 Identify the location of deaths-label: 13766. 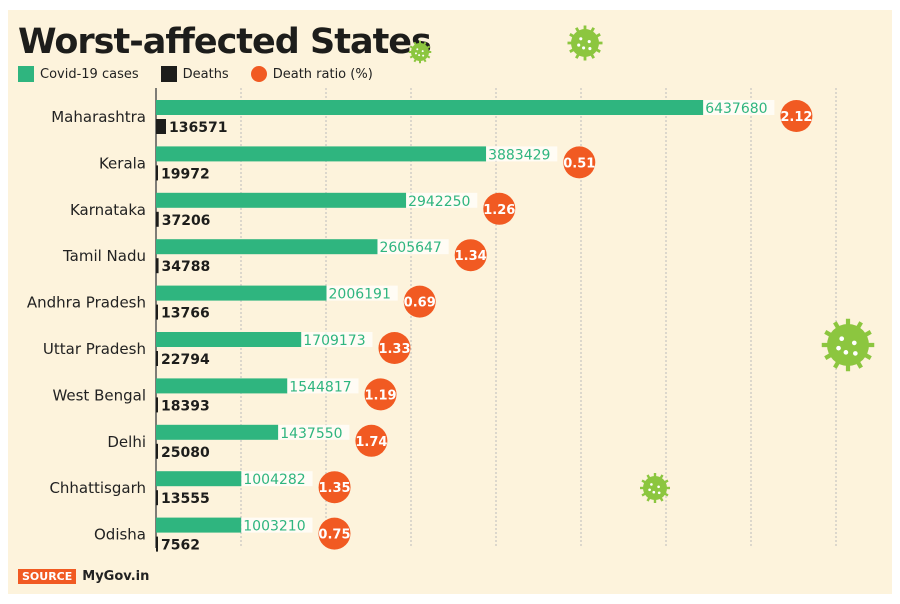
(185, 314).